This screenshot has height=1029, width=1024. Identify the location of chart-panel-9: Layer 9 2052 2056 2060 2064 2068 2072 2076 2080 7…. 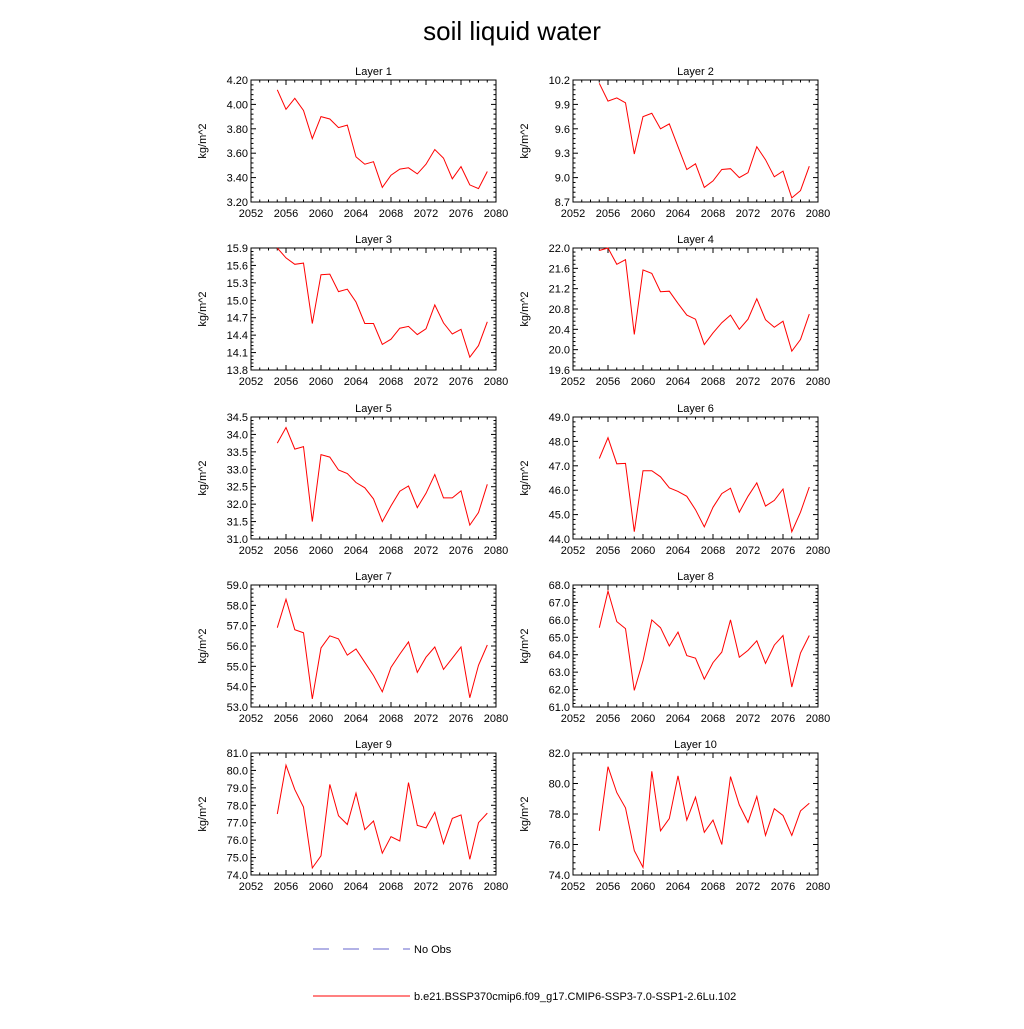
(352, 816).